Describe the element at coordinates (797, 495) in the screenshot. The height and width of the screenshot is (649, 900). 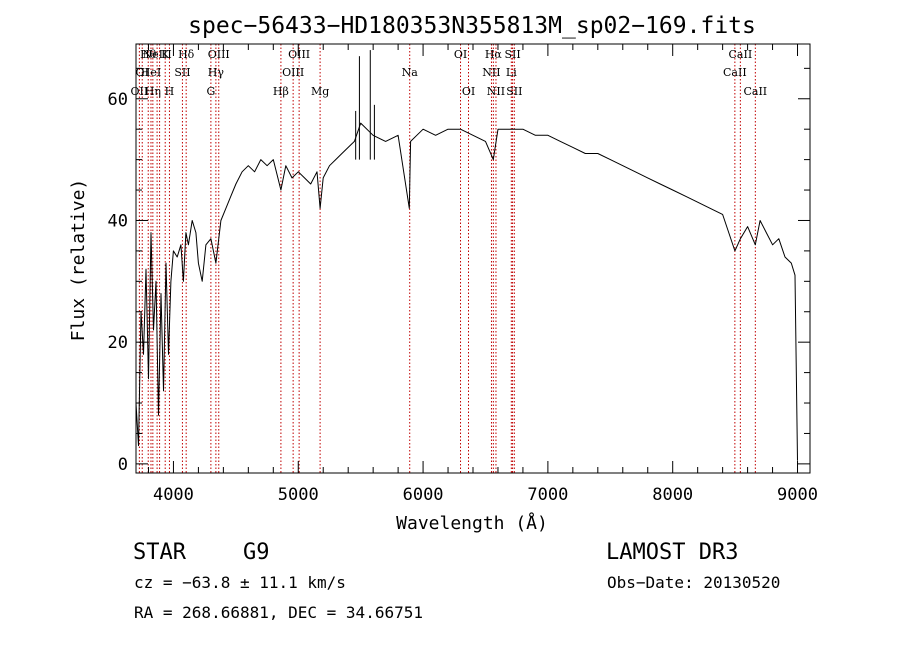
I see `x-tick-label: 9000` at that location.